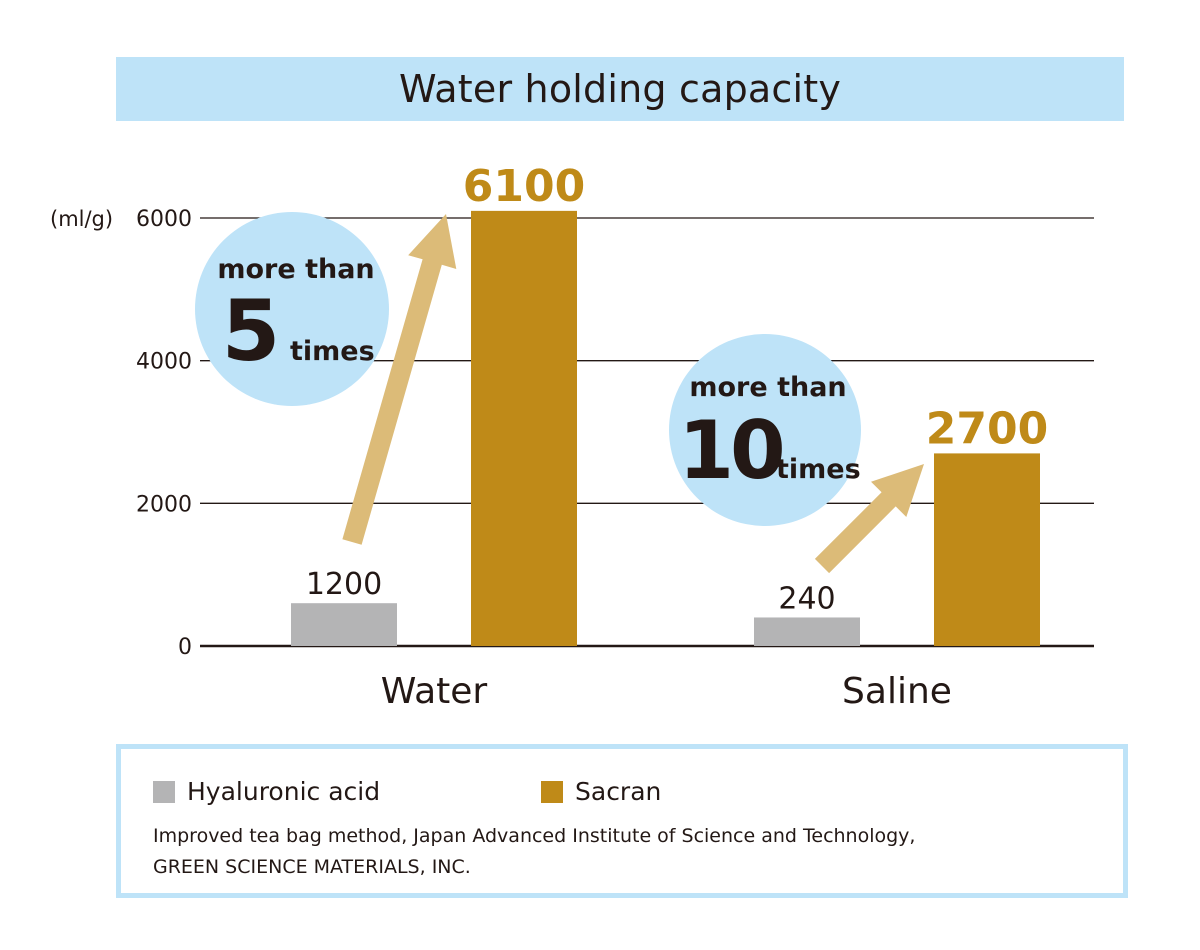  What do you see at coordinates (312, 867) in the screenshot?
I see `source-note-line-2: GREEN SCIENCE MATERIALS, INC.` at bounding box center [312, 867].